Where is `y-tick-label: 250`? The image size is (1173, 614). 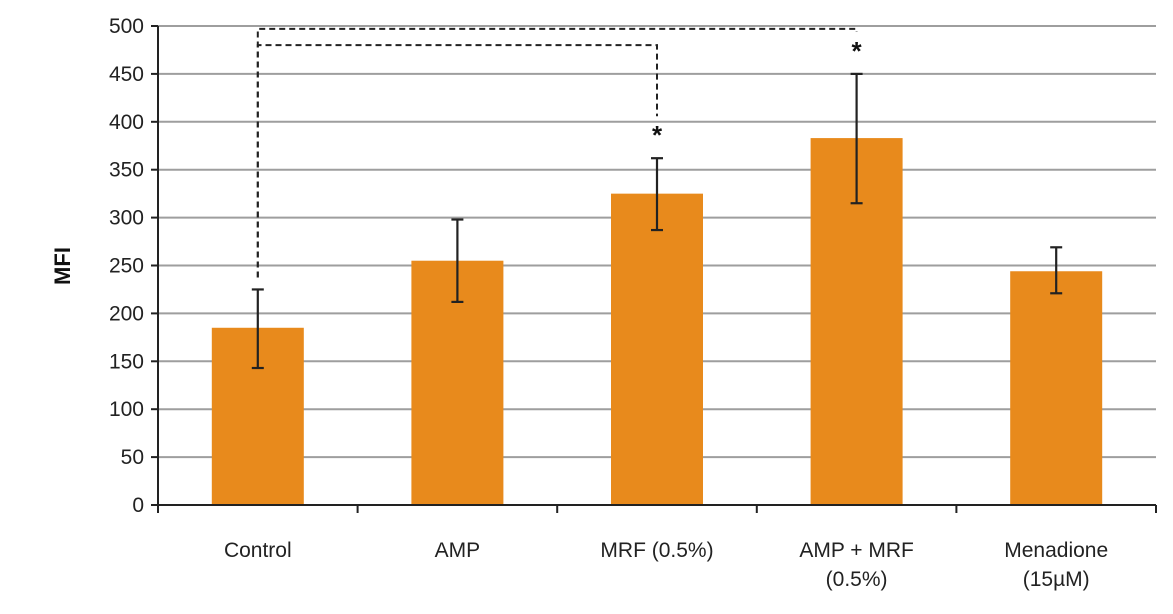
y-tick-label: 250 is located at coordinates (126, 266).